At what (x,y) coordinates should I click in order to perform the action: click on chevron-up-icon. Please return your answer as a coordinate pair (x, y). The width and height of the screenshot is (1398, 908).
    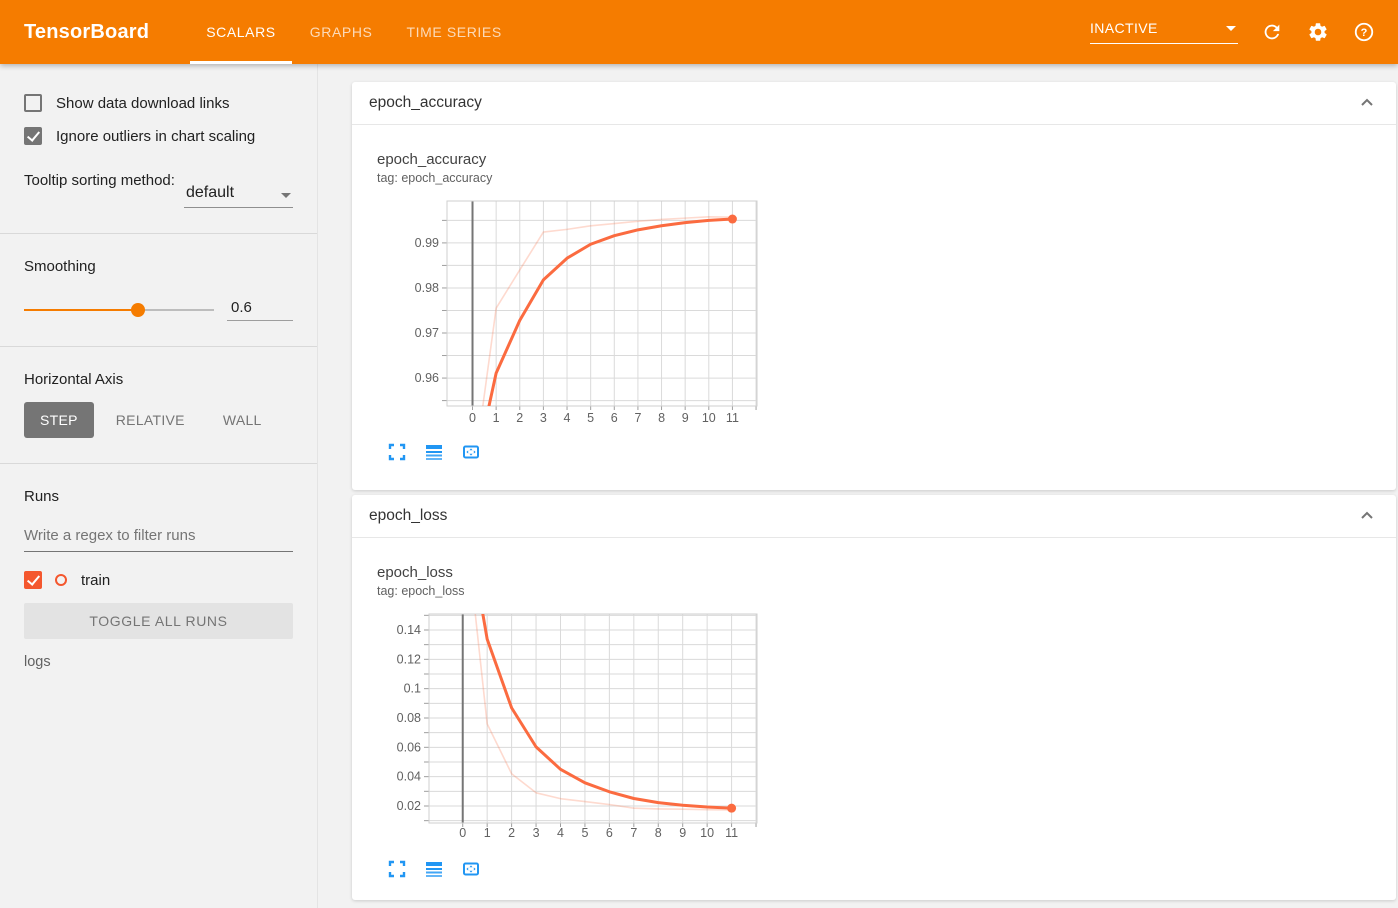
    Looking at the image, I should click on (1367, 515).